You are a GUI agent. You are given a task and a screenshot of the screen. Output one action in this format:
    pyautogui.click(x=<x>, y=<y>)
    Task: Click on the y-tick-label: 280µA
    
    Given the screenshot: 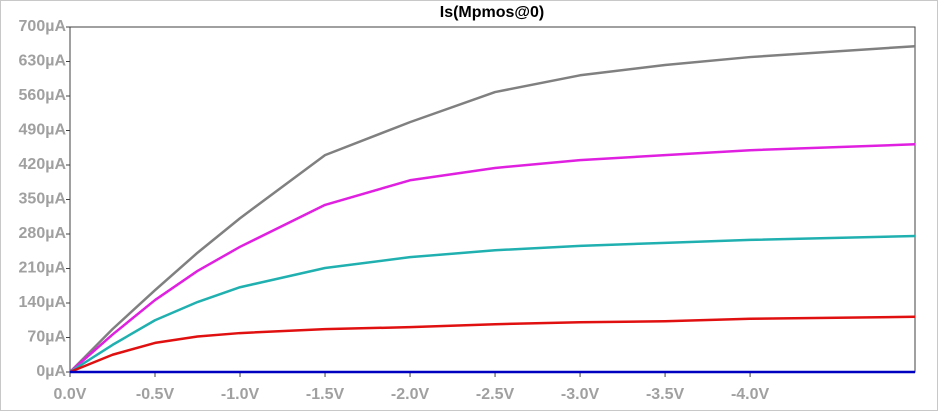 What is the action you would take?
    pyautogui.click(x=43, y=233)
    